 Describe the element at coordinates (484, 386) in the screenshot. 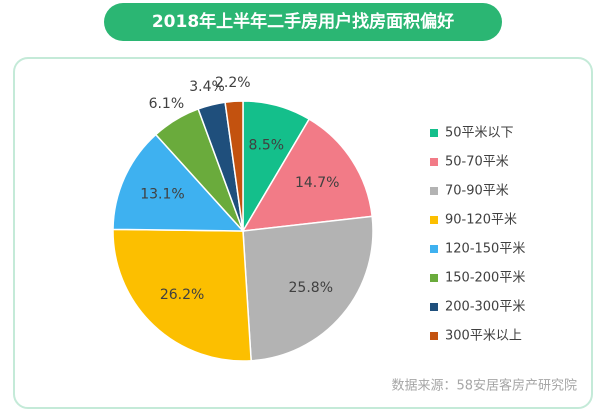

I see `source-note: 数据来源：58安居客房产研究院` at that location.